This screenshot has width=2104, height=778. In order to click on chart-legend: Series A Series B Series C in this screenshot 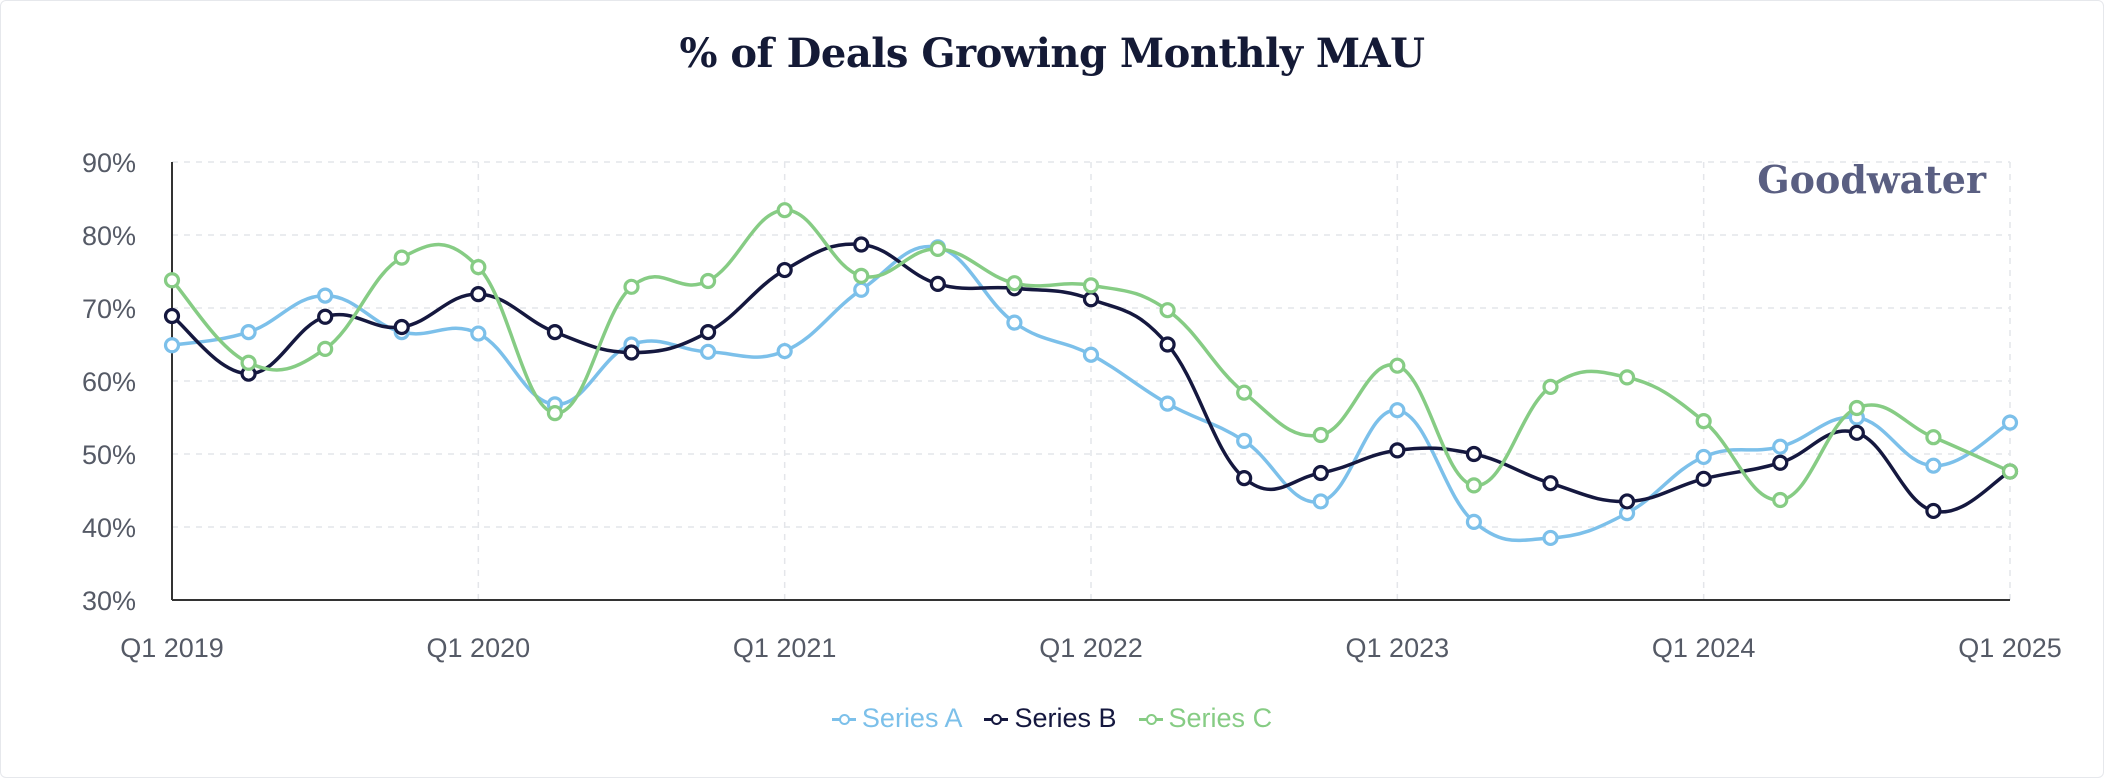, I will do `click(1052, 718)`.